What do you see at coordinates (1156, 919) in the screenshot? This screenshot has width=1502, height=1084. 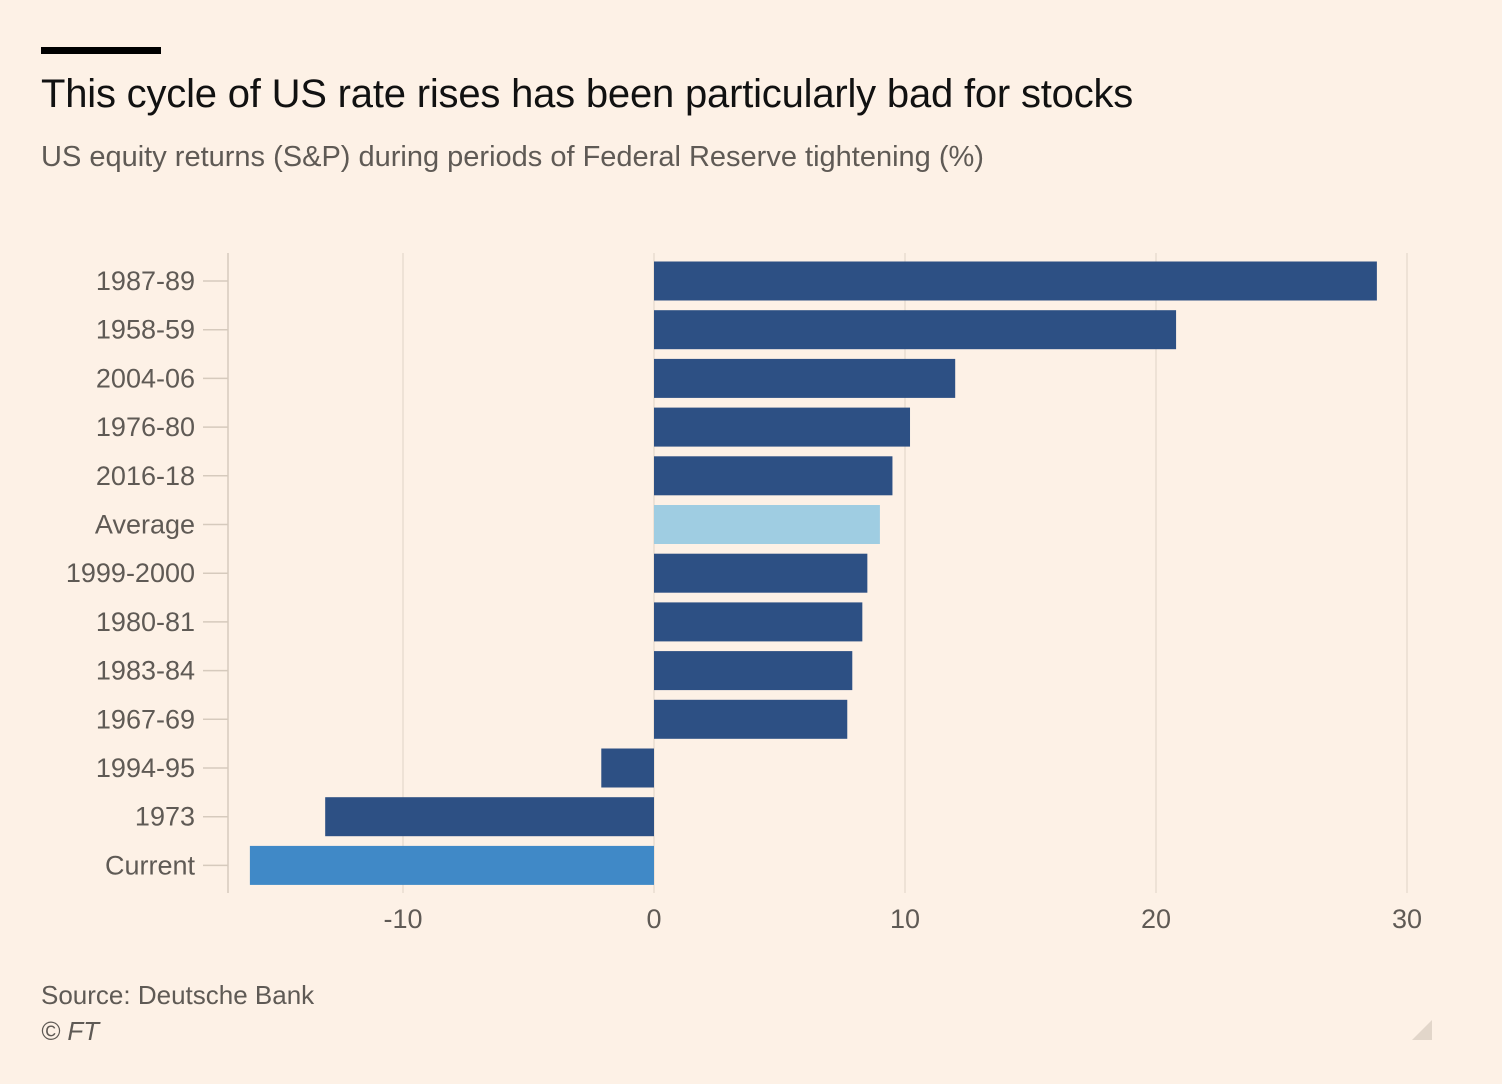 I see `x-tick-label: 20` at bounding box center [1156, 919].